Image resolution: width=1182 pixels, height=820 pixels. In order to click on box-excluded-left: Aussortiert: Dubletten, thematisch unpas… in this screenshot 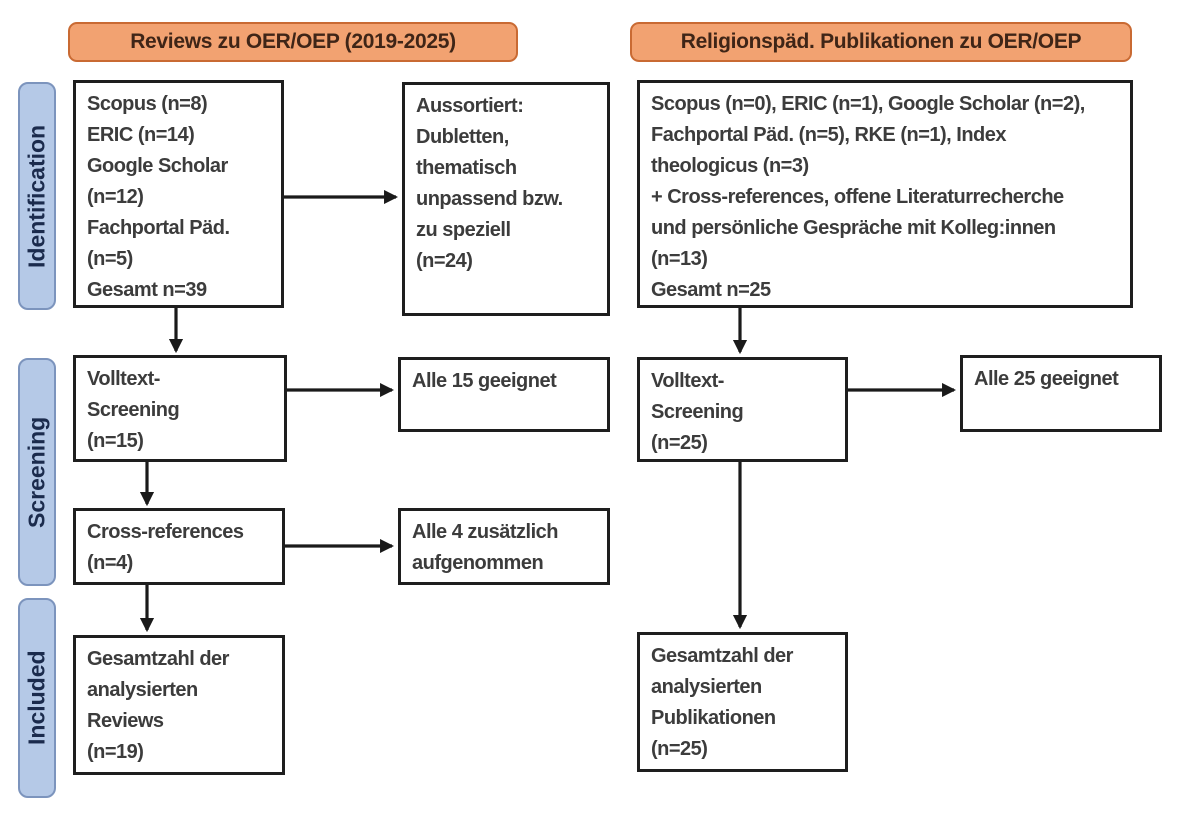, I will do `click(506, 199)`.